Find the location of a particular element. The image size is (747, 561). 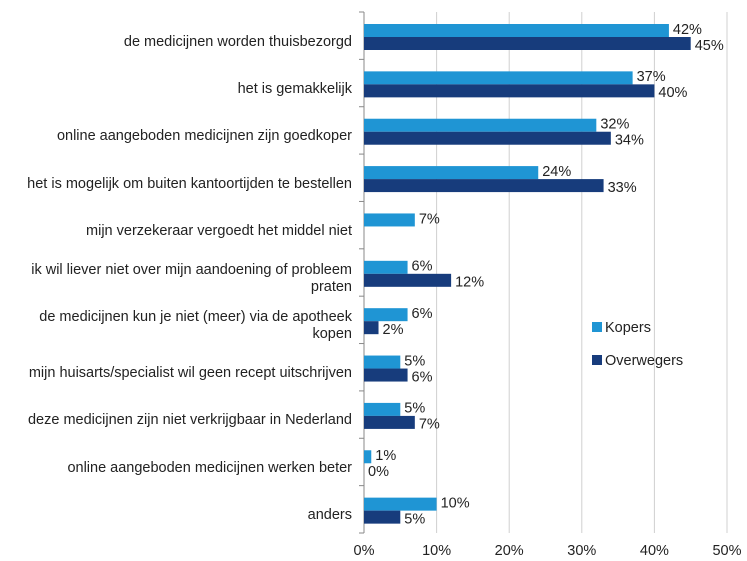

x-tick-label: 10% is located at coordinates (436, 551).